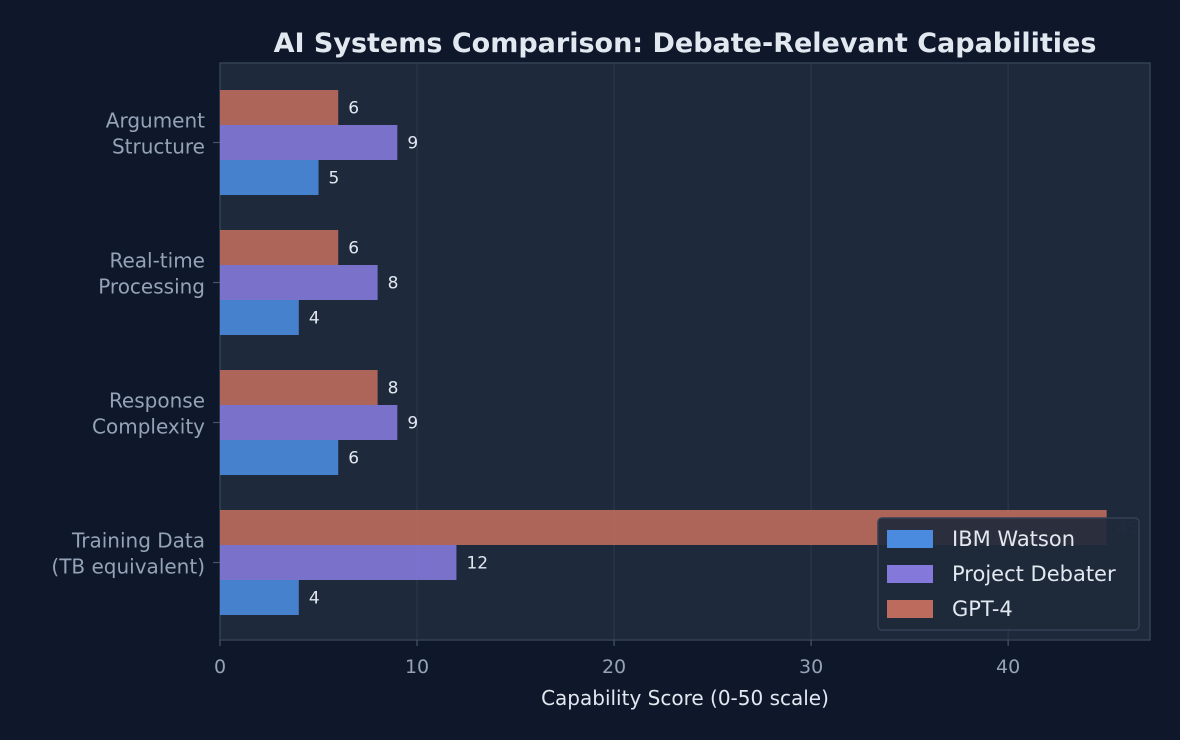 Image resolution: width=1180 pixels, height=740 pixels. I want to click on x-tick-label: 20, so click(614, 667).